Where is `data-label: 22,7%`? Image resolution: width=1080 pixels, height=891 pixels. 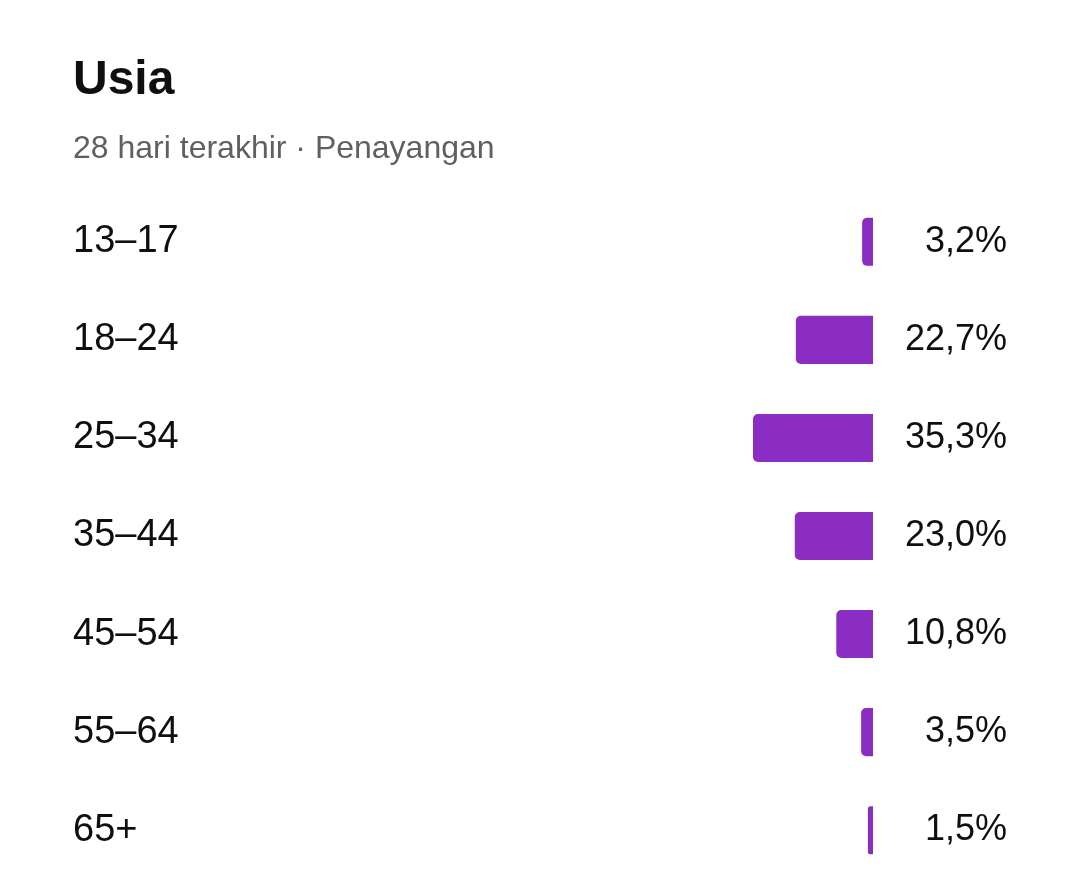
data-label: 22,7% is located at coordinates (955, 337).